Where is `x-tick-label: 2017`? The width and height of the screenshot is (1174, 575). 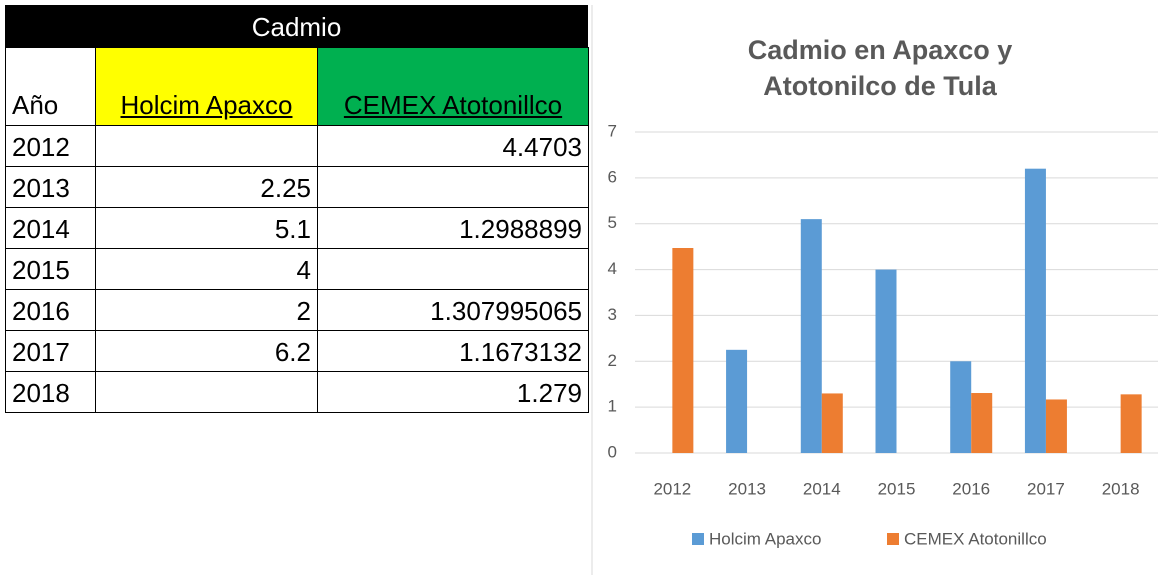
x-tick-label: 2017 is located at coordinates (1046, 488).